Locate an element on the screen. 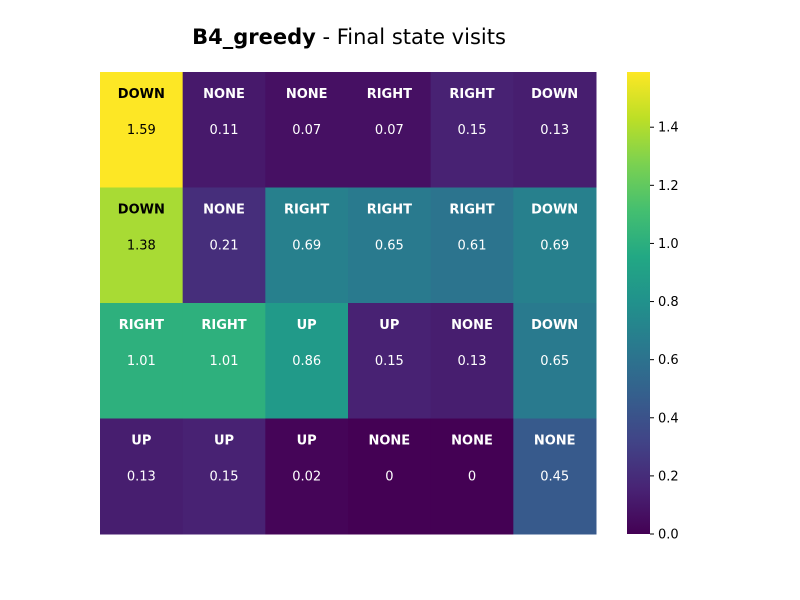 The width and height of the screenshot is (800, 600). heatmap-cell-r1-c1 is located at coordinates (224, 245).